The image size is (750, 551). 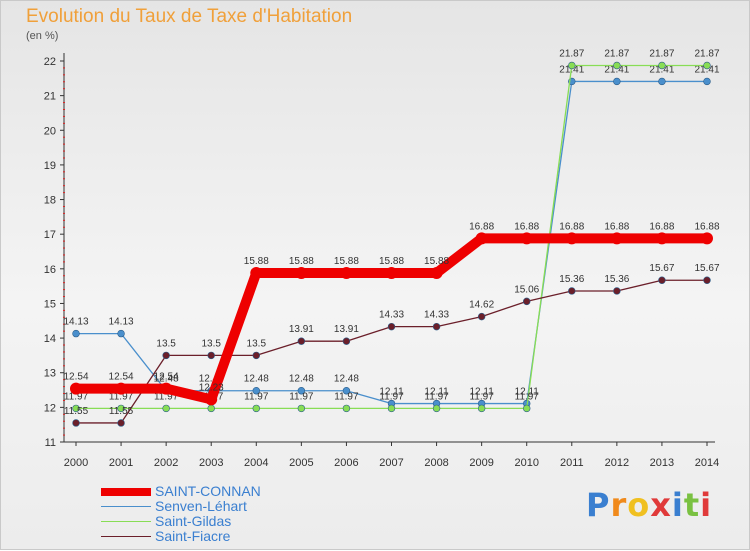 I want to click on legend-swatch-saint-connan, so click(x=126, y=492).